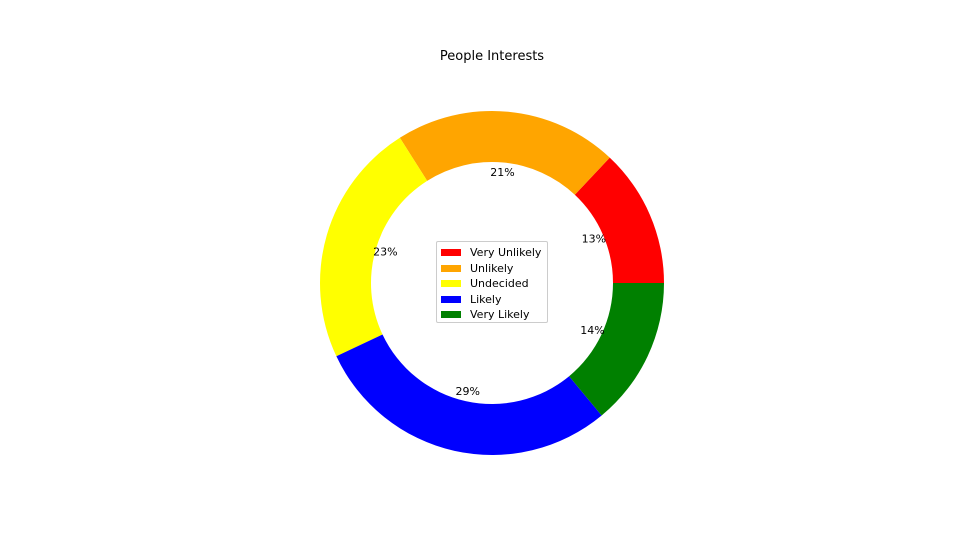  What do you see at coordinates (385, 252) in the screenshot?
I see `pct-label-undecided: 23%` at bounding box center [385, 252].